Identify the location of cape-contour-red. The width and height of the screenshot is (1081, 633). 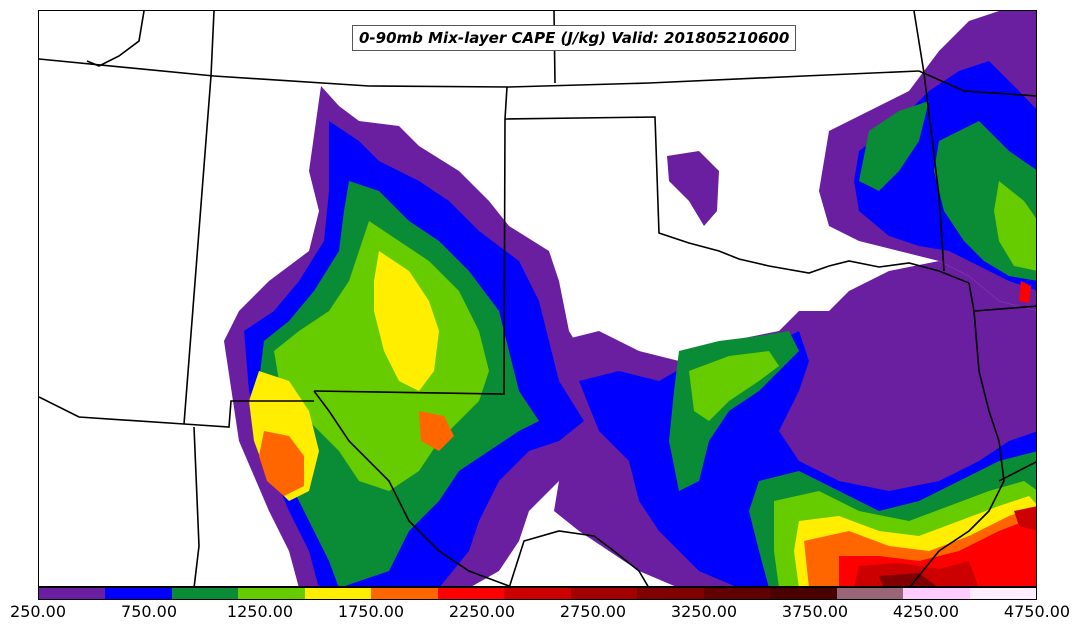
(937, 433).